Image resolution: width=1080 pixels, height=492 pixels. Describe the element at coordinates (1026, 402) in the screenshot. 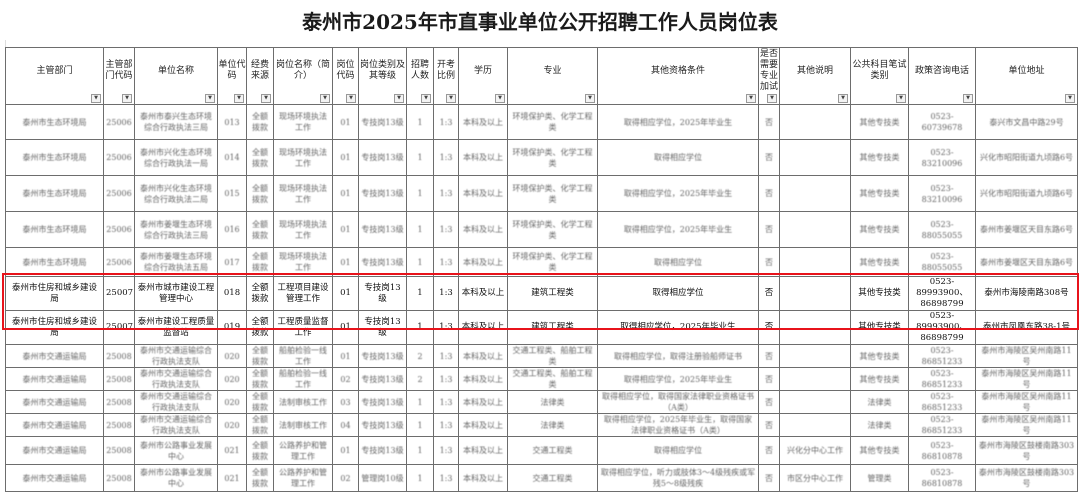

I see `table-cell: 泰州市海陵区吴州南路11号` at that location.